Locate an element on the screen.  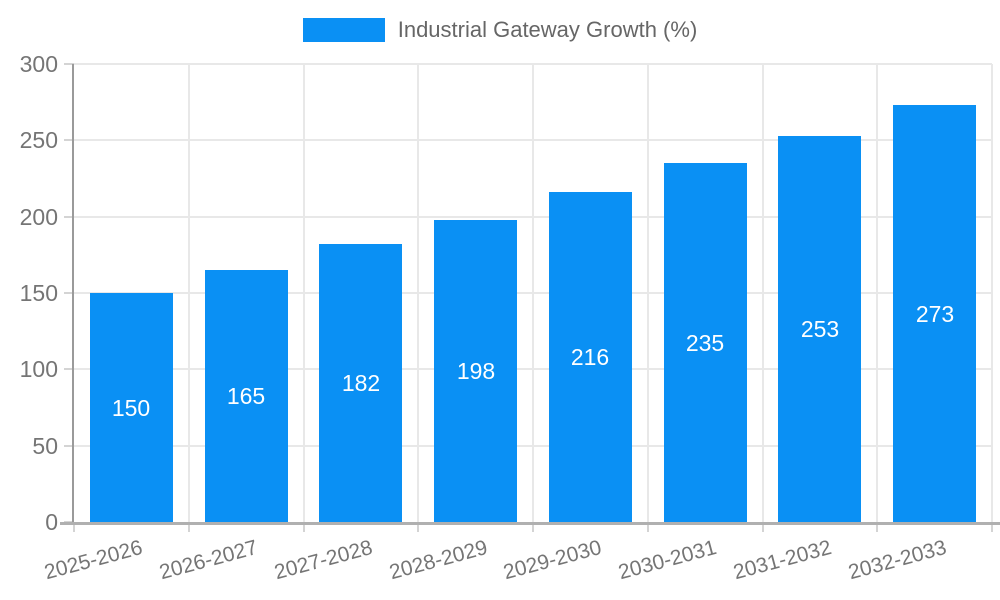
y-axis-tick-label: 300 is located at coordinates (38, 64).